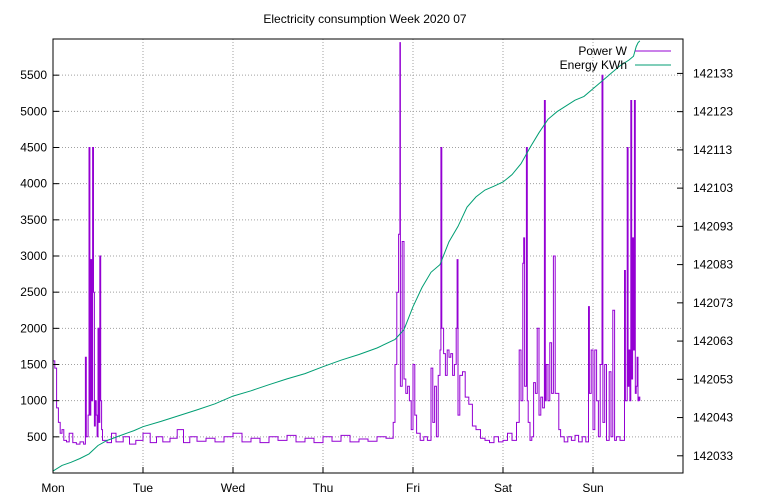 The height and width of the screenshot is (500, 768). Describe the element at coordinates (713, 226) in the screenshot. I see `y2-tick-label: 142093` at that location.